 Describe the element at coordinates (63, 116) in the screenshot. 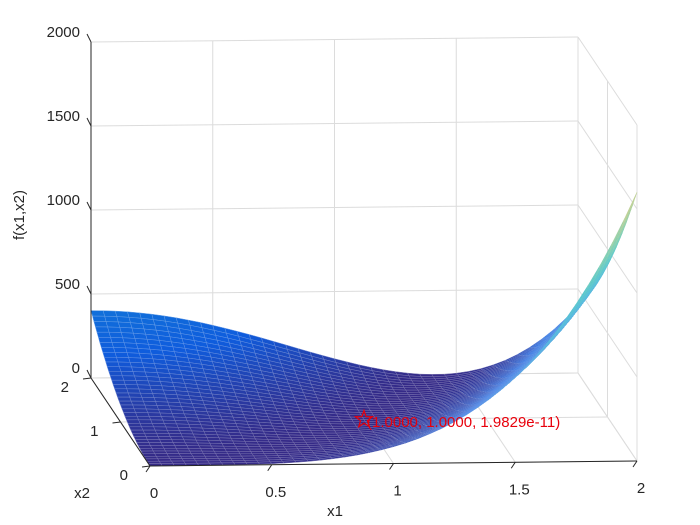

I see `z-tick-label: 1500` at that location.